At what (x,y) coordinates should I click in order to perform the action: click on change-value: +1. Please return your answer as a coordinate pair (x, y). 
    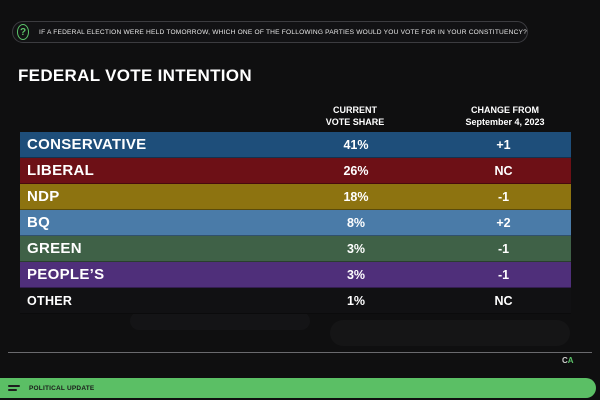
    Looking at the image, I should click on (503, 144).